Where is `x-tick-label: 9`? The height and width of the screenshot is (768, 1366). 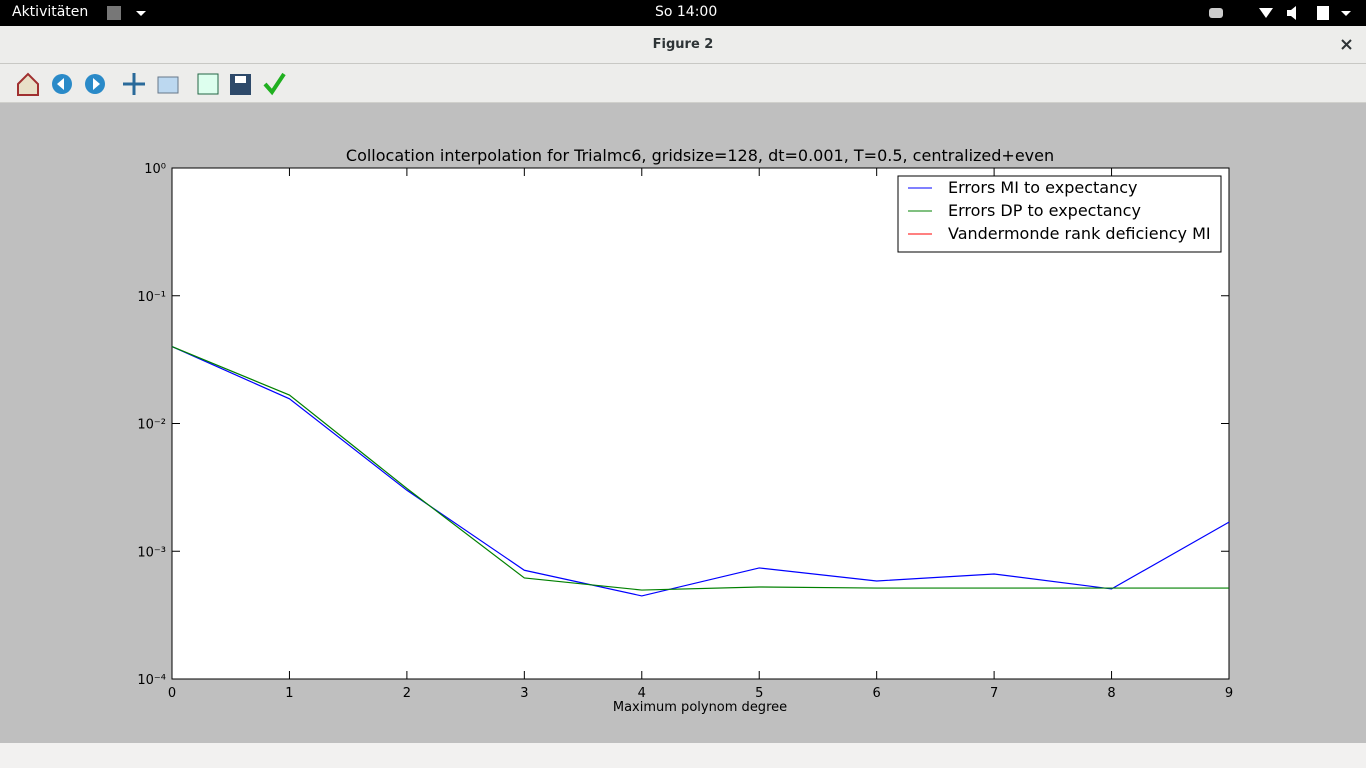 x-tick-label: 9 is located at coordinates (1229, 693).